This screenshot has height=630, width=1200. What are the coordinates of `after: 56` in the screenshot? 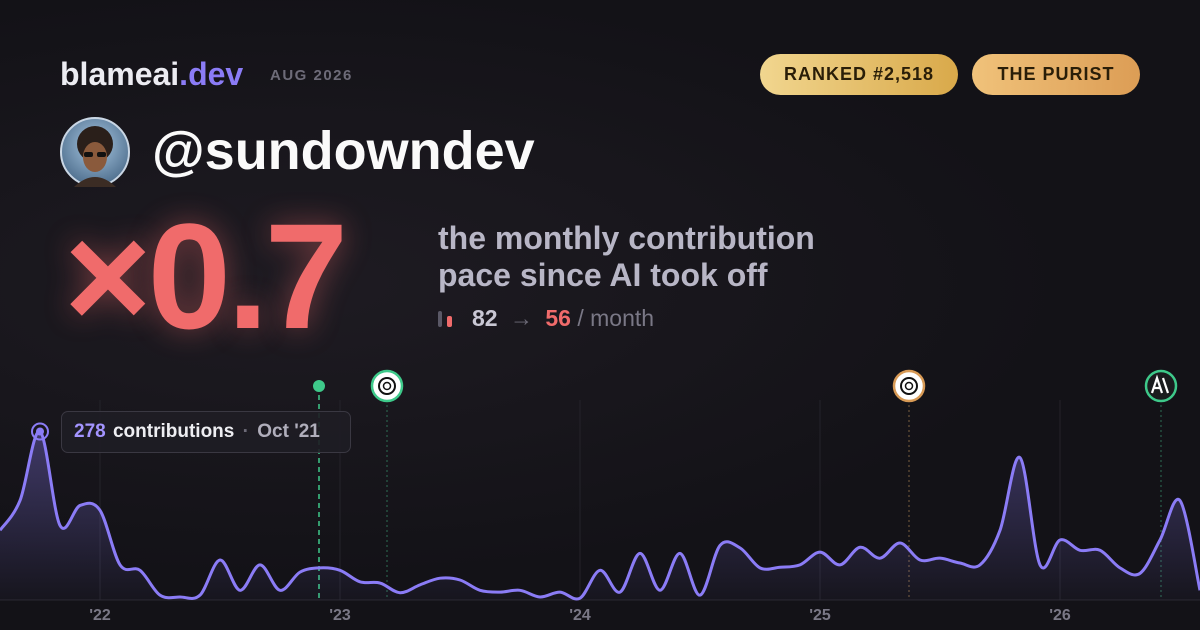 It's located at (558, 318).